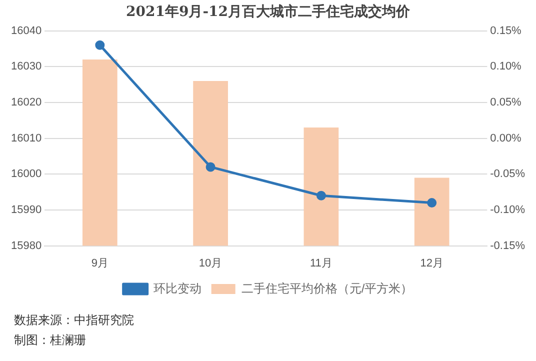 The image size is (536, 361). What do you see at coordinates (210, 263) in the screenshot?
I see `x-tick-label: 10月` at bounding box center [210, 263].